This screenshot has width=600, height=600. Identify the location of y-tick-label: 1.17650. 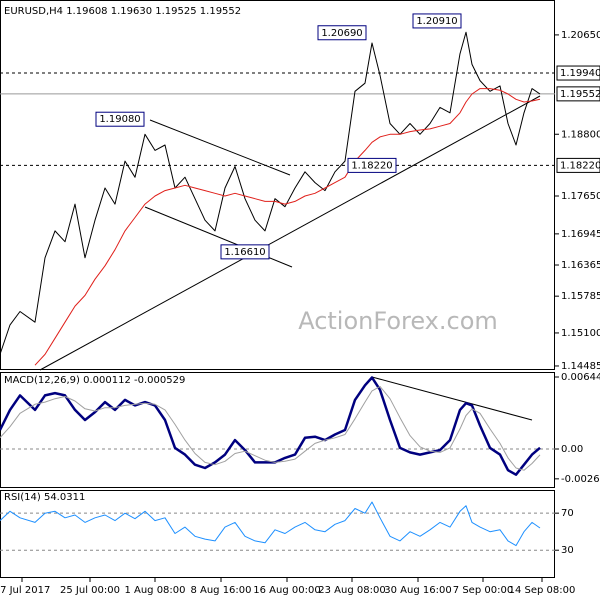
(580, 196).